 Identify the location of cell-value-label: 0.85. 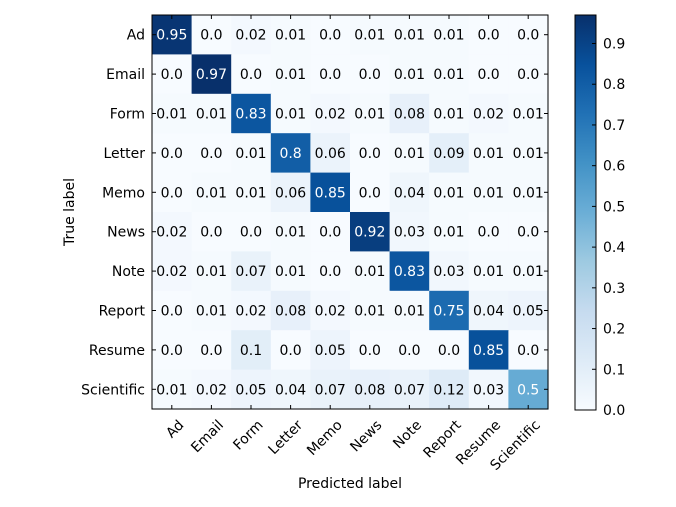
(488, 351).